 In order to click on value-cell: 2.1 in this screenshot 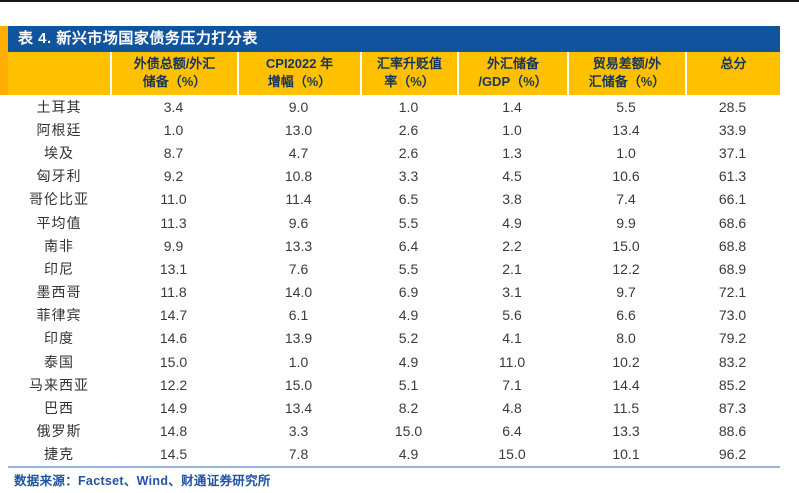, I will do `click(512, 268)`.